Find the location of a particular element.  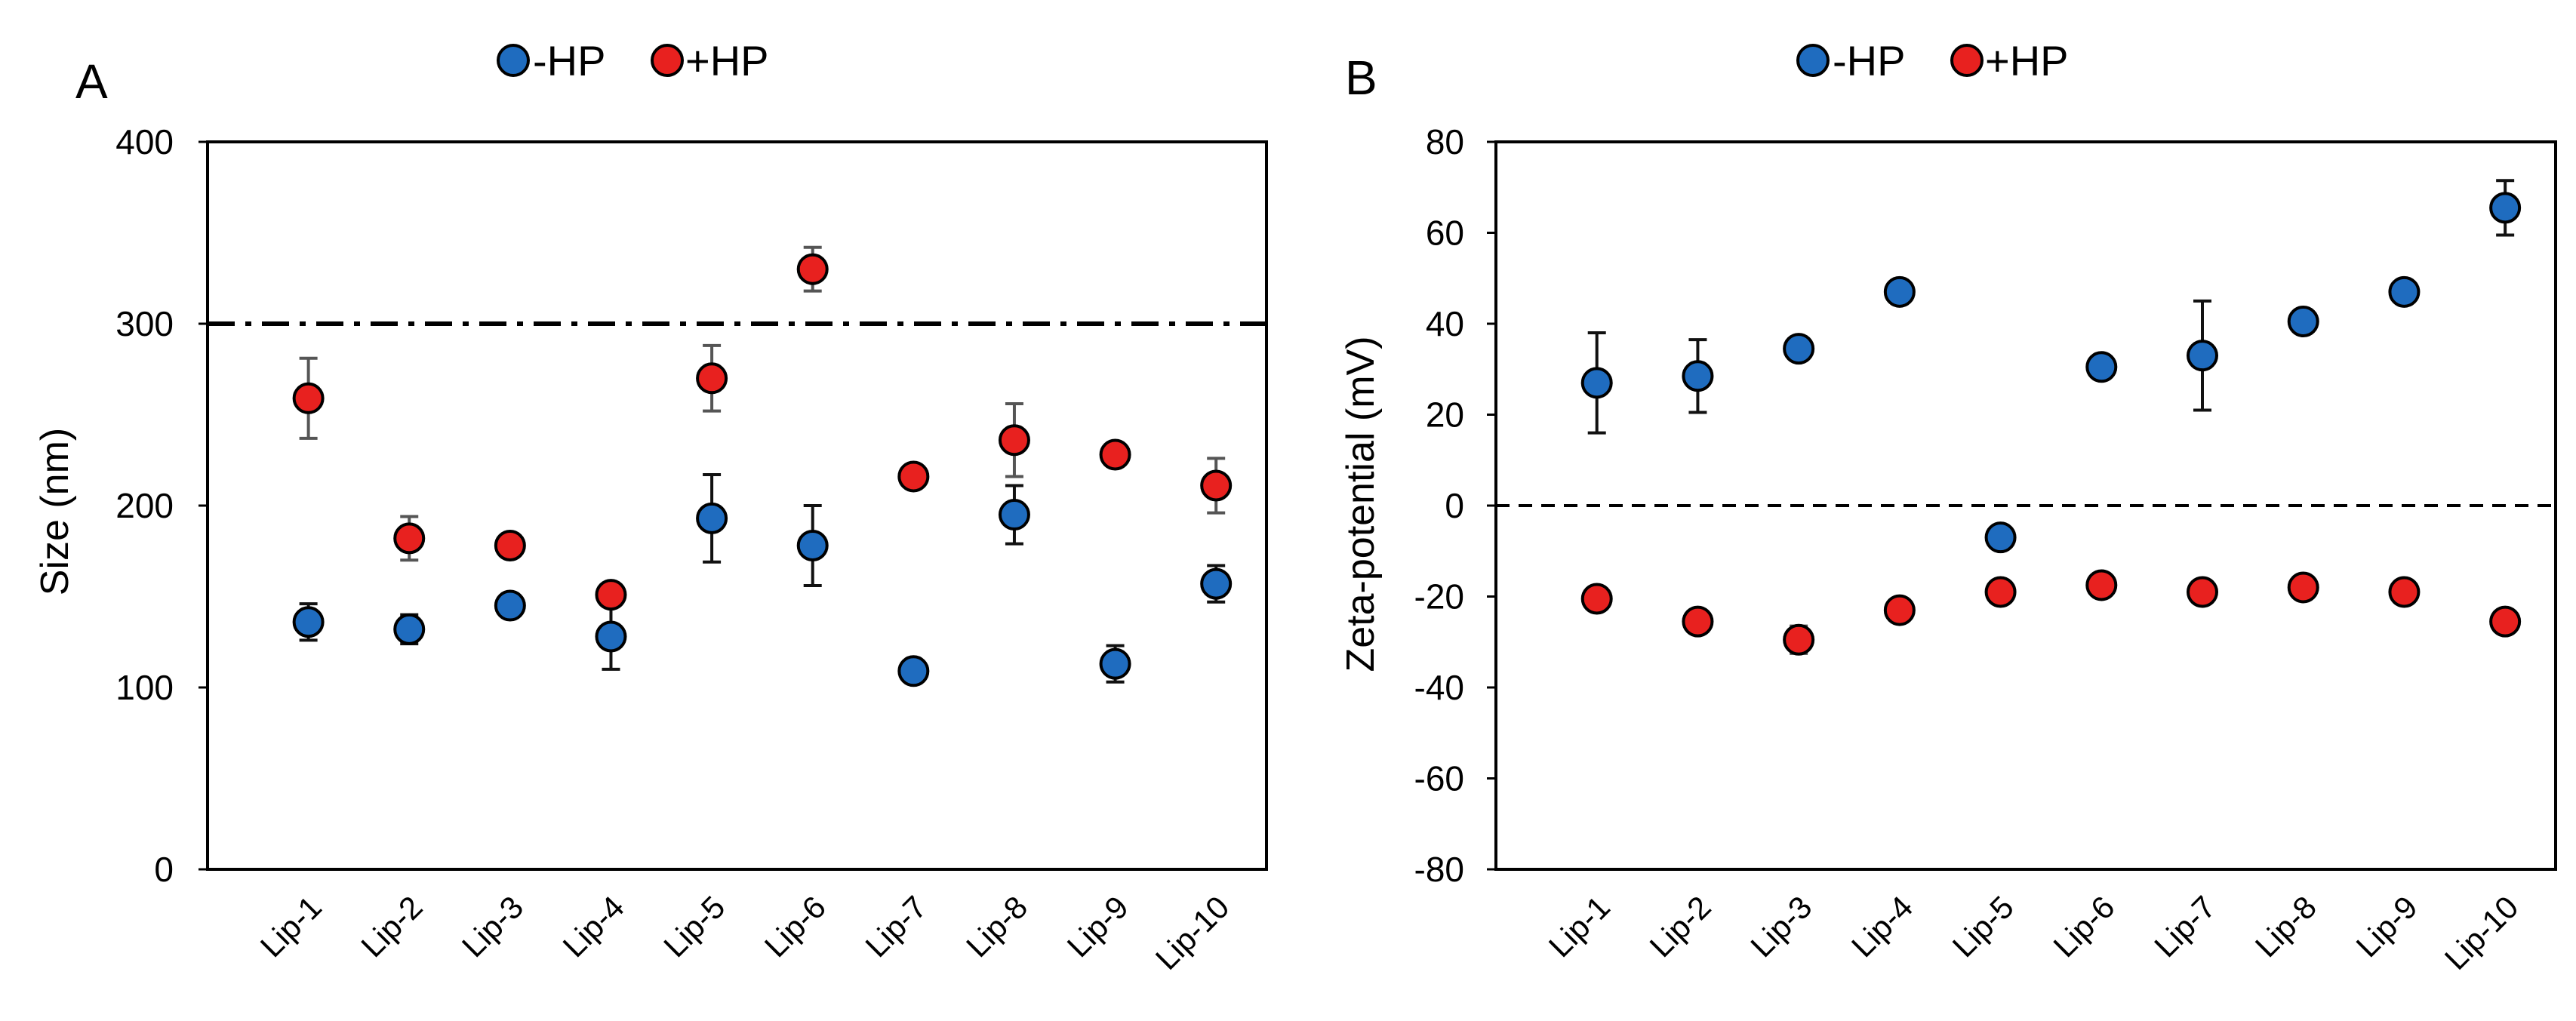

panel-b-y-tick-label-3: -20 is located at coordinates (1439, 597).